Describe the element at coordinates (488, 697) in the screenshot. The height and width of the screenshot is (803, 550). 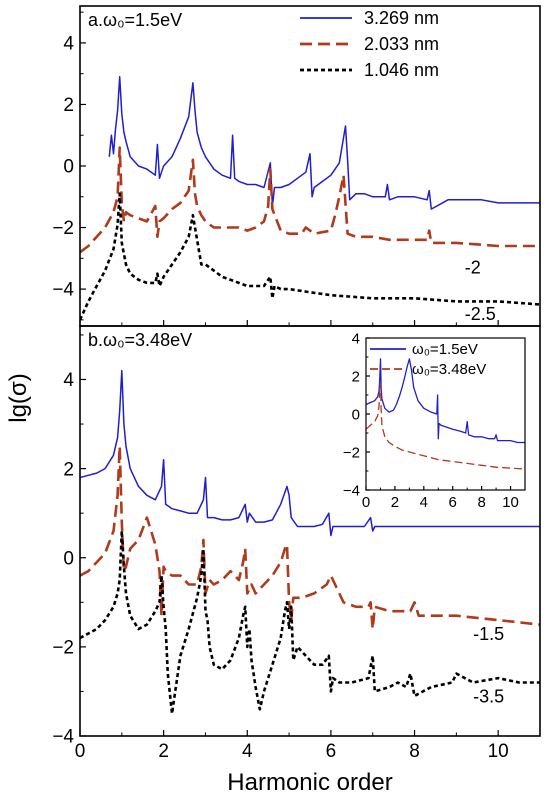
I see `annotation-label: -3.5` at that location.